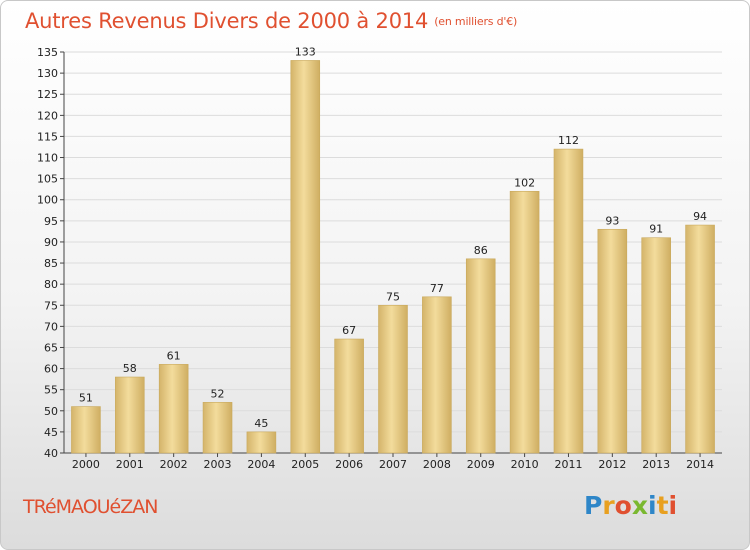 The image size is (750, 550). Describe the element at coordinates (593, 505) in the screenshot. I see `logo-letter: P` at that location.